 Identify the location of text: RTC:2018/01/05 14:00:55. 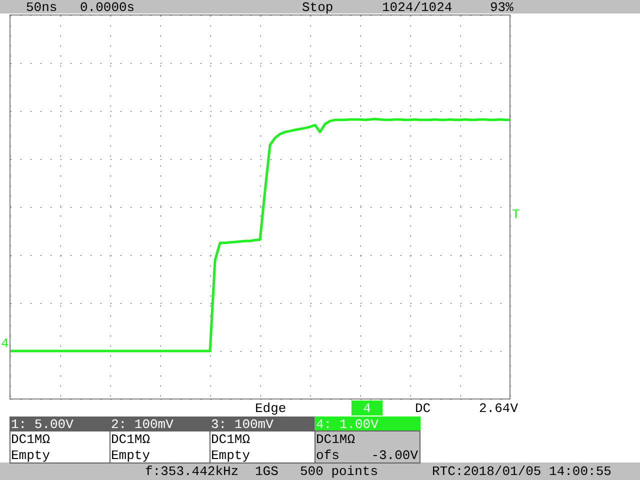
(522, 471).